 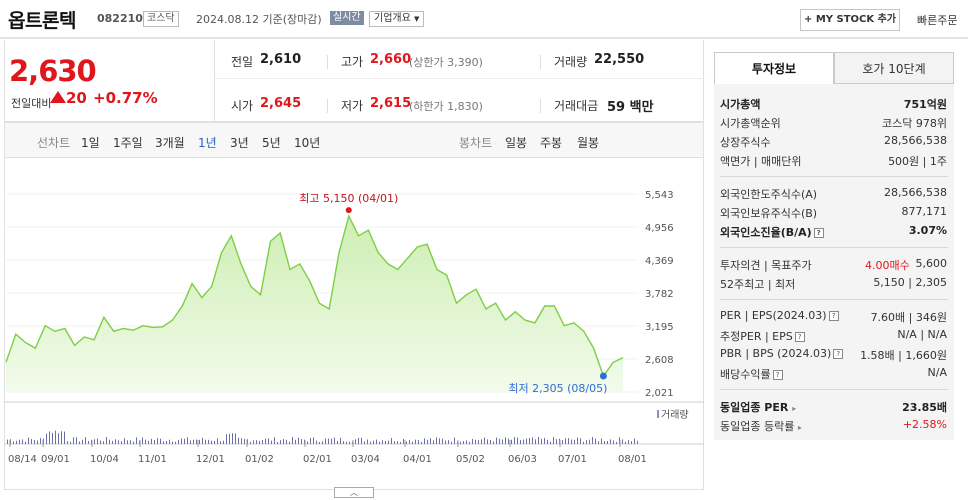 I want to click on company-info-label: 기업개요, so click(x=392, y=18).